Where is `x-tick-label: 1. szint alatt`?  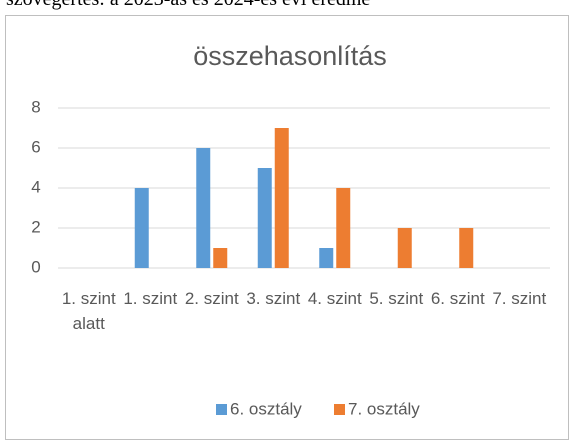
x-tick-label: 1. szint alatt is located at coordinates (88, 311).